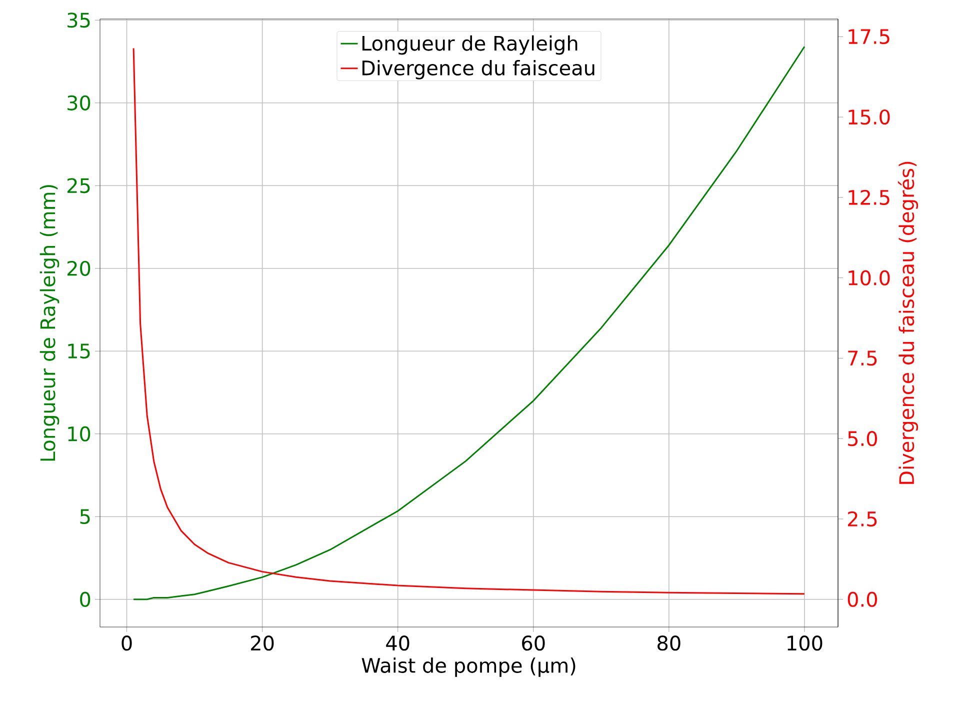 This screenshot has width=958, height=708. Describe the element at coordinates (469, 667) in the screenshot. I see `x-axis-title: Waist de pompe (µm)` at that location.